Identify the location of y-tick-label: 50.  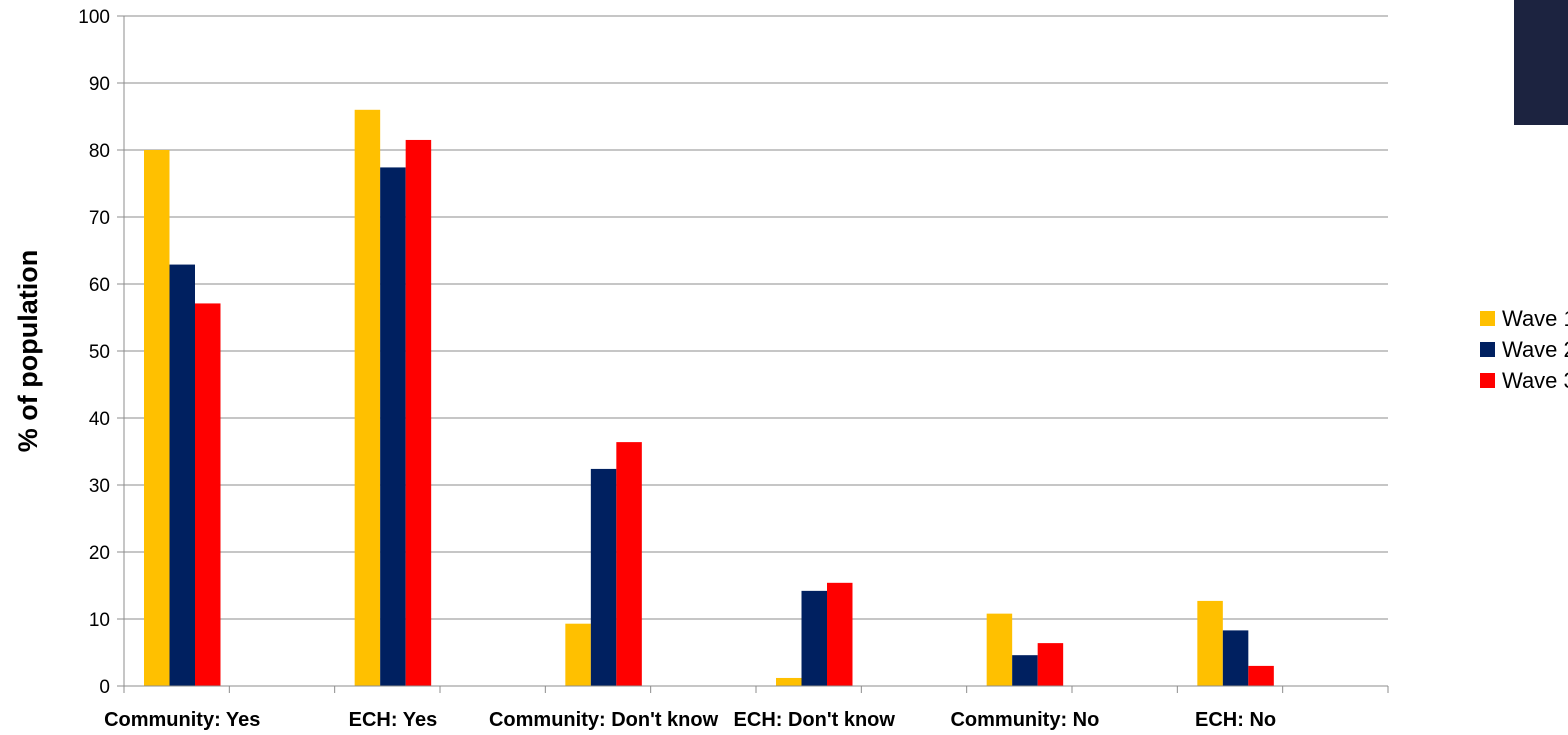
(99, 352).